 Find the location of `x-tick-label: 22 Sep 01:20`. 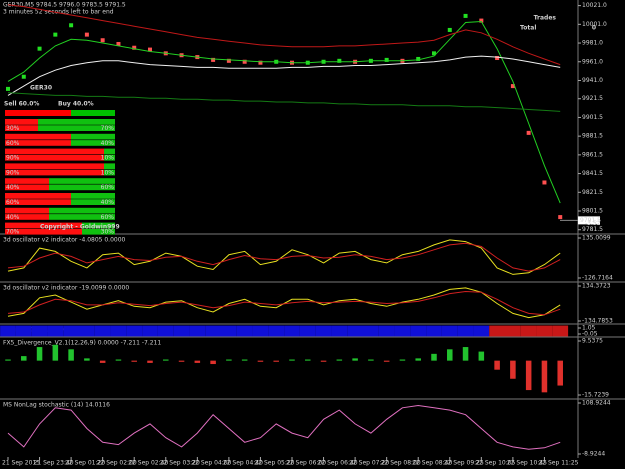

x-tick-label: 22 Sep 01:20 is located at coordinates (85, 463).